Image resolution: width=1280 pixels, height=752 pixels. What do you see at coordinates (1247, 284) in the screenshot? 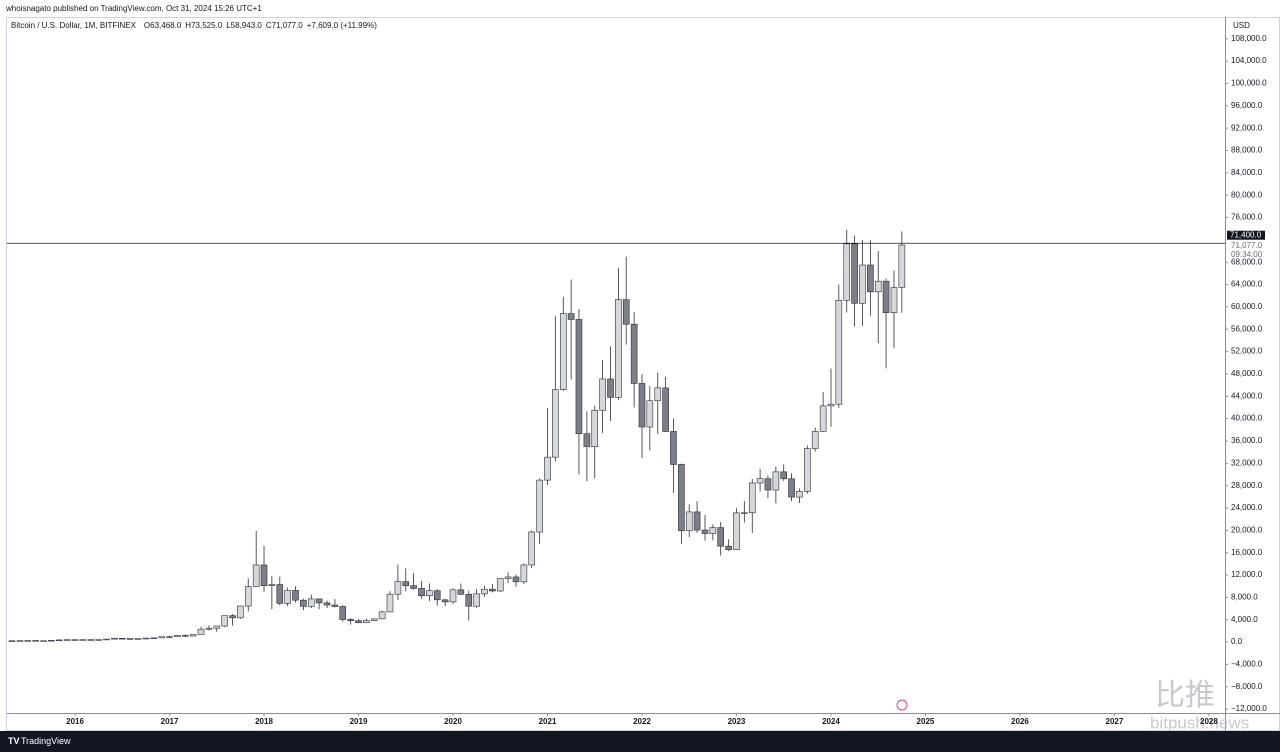
I see `y-tick-label: 64,000.0` at bounding box center [1247, 284].